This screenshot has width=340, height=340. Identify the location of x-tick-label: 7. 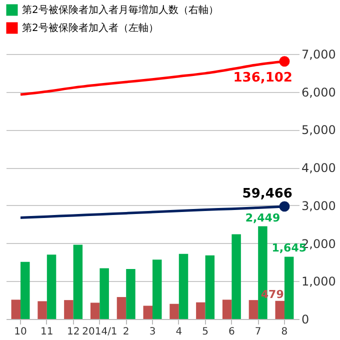
(258, 332).